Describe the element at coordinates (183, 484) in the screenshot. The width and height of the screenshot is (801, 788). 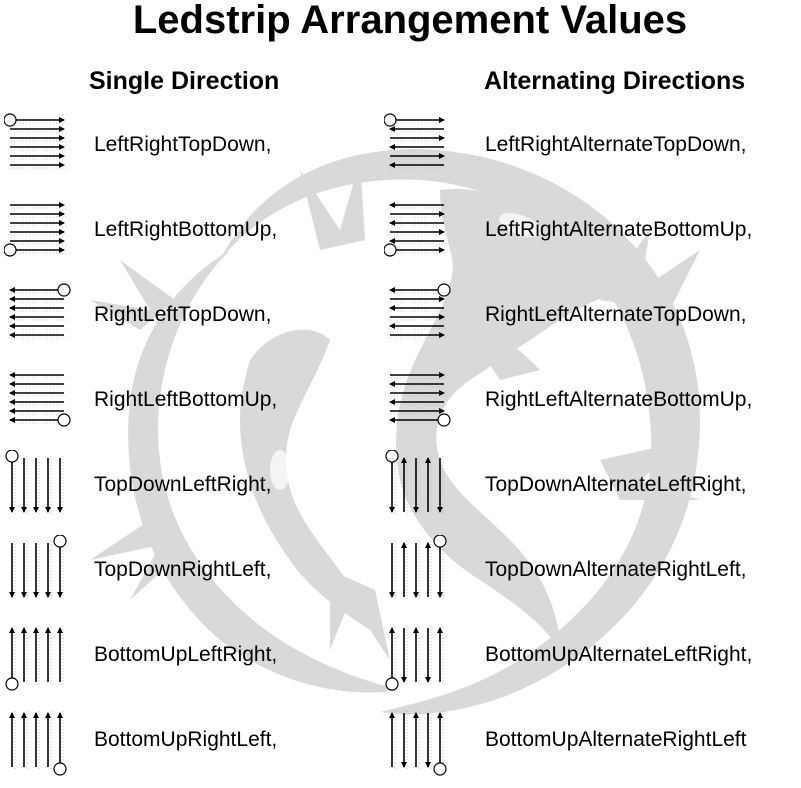
I see `arrangement-label: TopDownLeftRight,` at that location.